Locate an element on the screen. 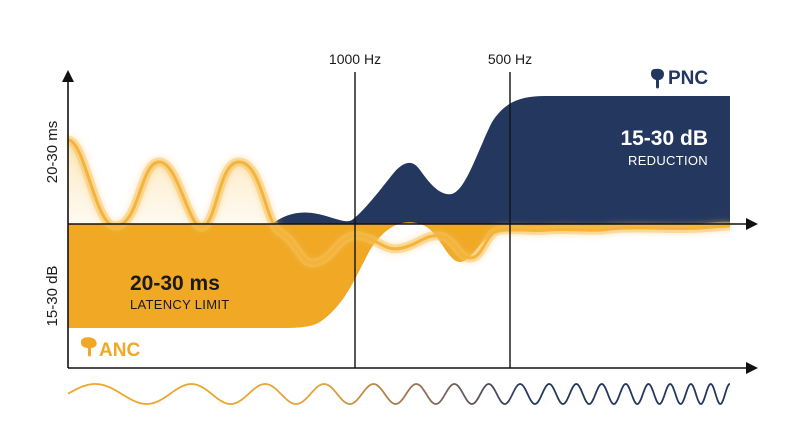  anc-caption: LATENCY LIMIT is located at coordinates (180, 304).